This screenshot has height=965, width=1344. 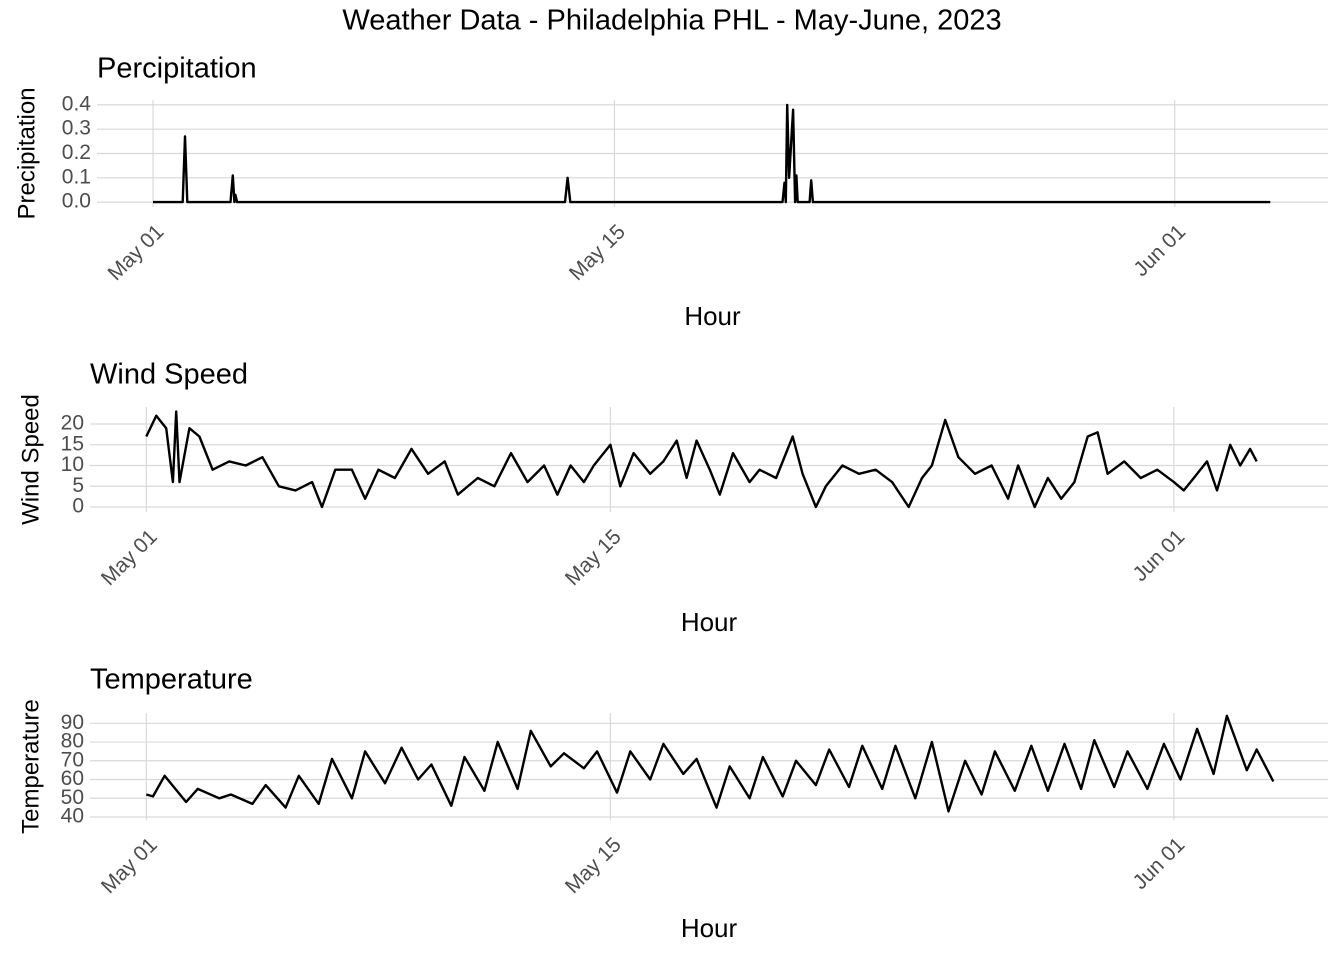 What do you see at coordinates (72, 778) in the screenshot?
I see `y-tick-label: 60` at bounding box center [72, 778].